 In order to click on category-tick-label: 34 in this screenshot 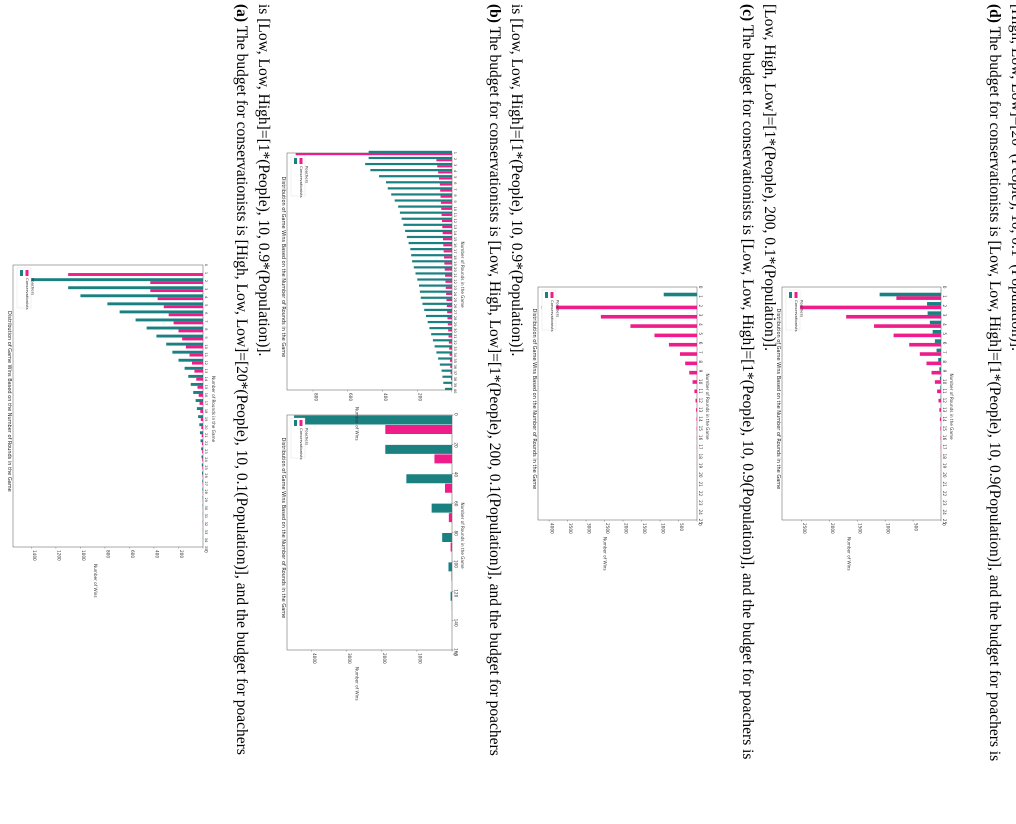, I will do `click(206, 540)`.